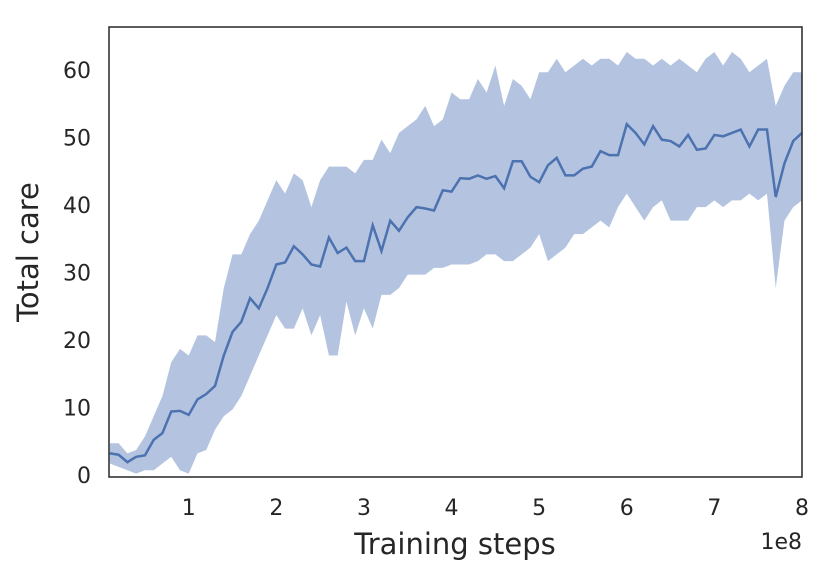 The width and height of the screenshot is (830, 583). Describe the element at coordinates (77, 71) in the screenshot. I see `y-tick-label: 60` at that location.